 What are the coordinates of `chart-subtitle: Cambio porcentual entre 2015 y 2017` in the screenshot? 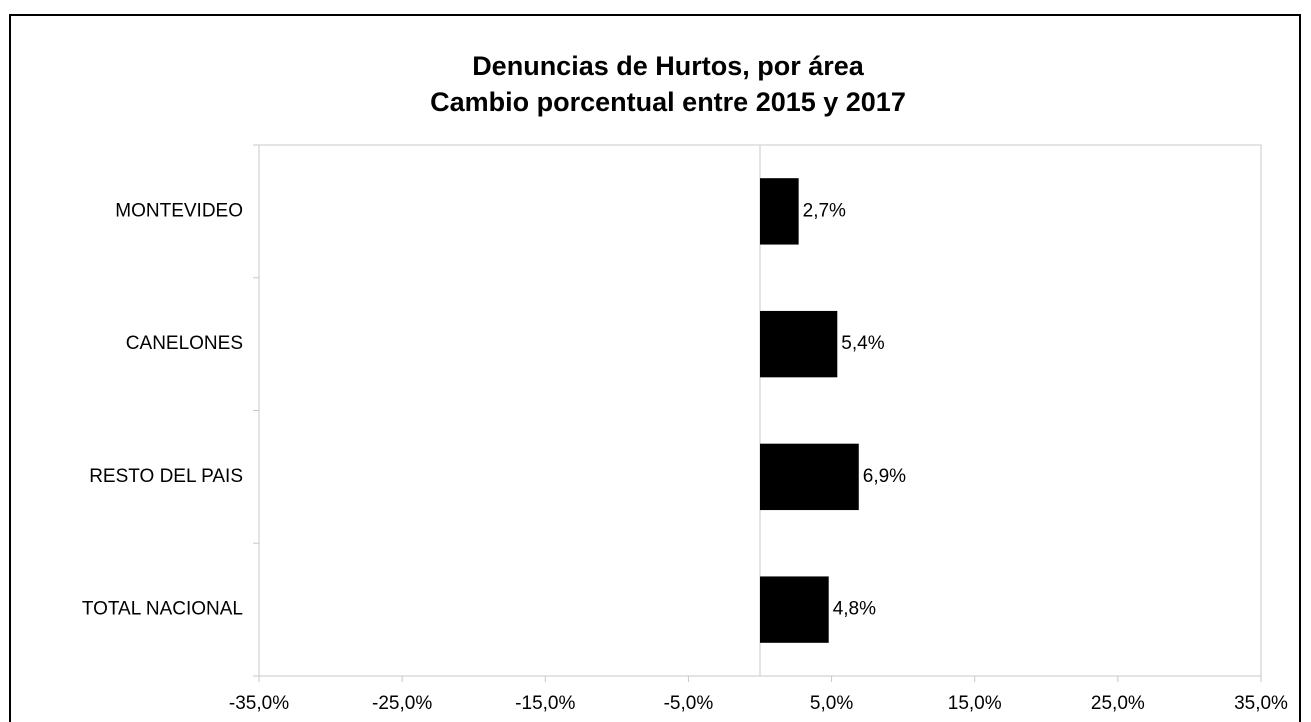 It's located at (668, 102).